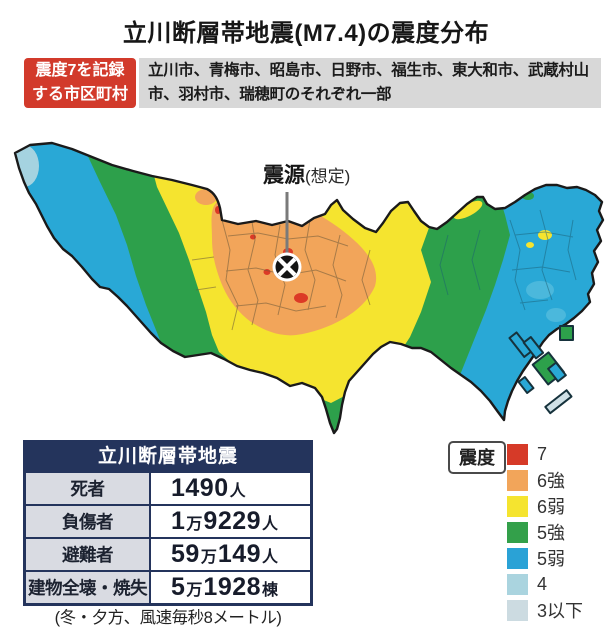 The width and height of the screenshot is (612, 642). What do you see at coordinates (477, 457) in the screenshot?
I see `legend-title-box: 震度` at bounding box center [477, 457].